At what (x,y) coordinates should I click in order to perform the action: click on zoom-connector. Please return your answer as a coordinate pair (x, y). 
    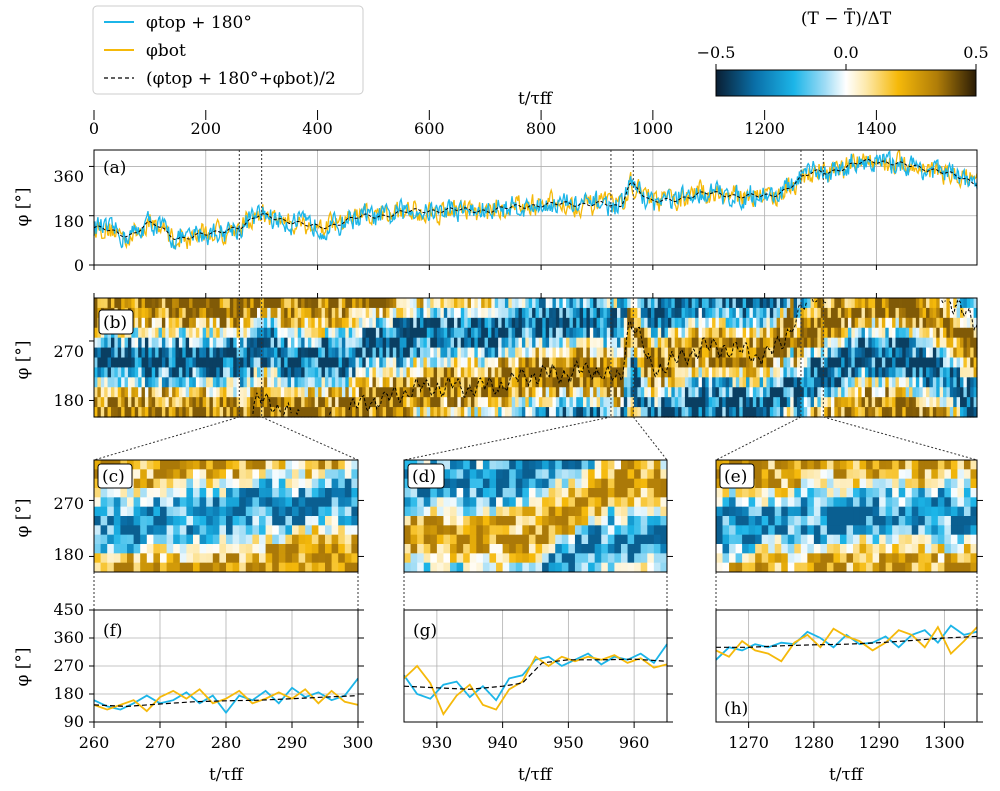
    Looking at the image, I should click on (900, 438).